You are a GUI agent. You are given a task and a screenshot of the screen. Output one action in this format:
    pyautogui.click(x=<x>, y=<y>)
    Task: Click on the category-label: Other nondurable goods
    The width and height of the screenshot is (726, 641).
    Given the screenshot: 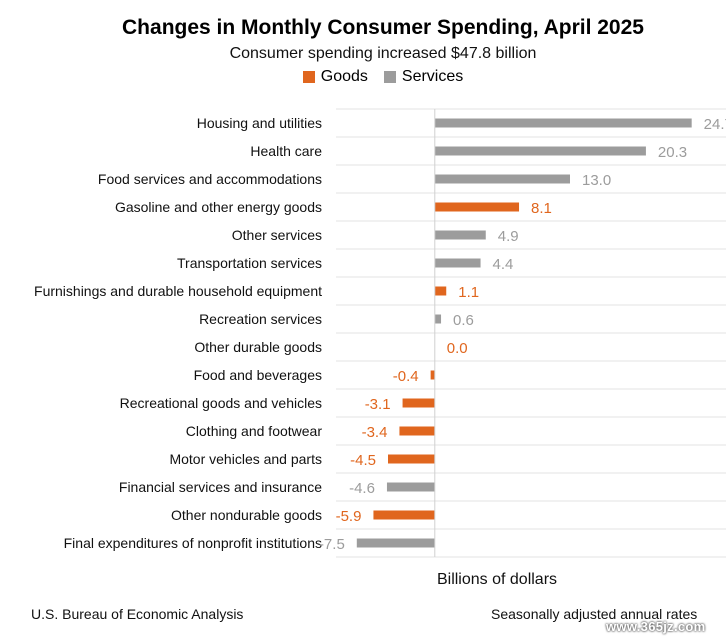 What is the action you would take?
    pyautogui.click(x=246, y=515)
    